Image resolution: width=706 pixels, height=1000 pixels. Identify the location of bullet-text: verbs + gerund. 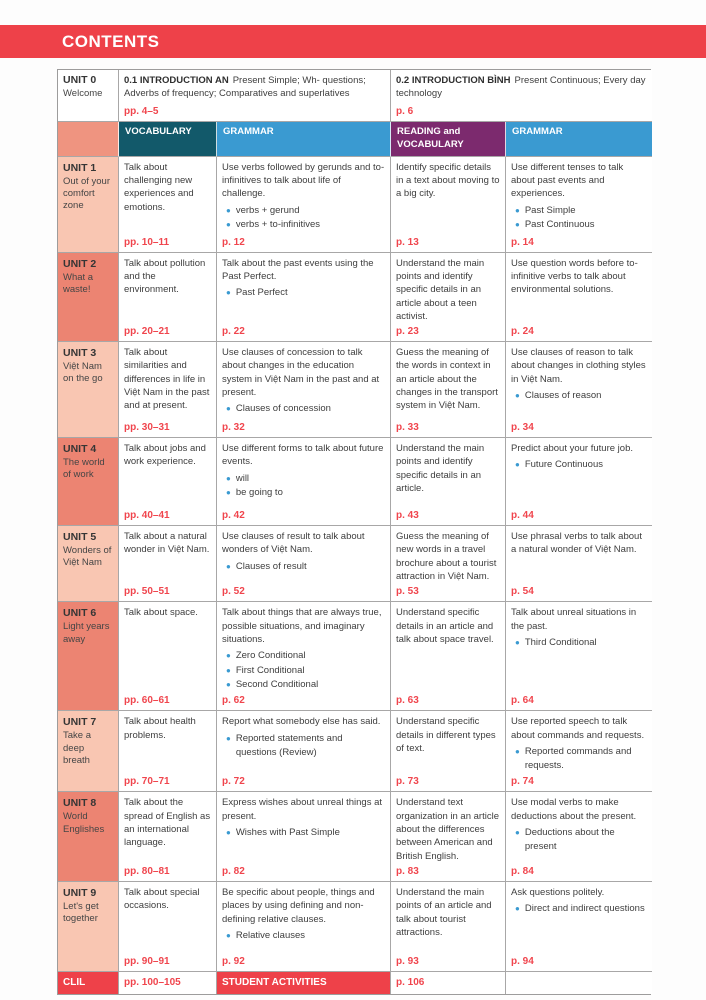
(267, 210).